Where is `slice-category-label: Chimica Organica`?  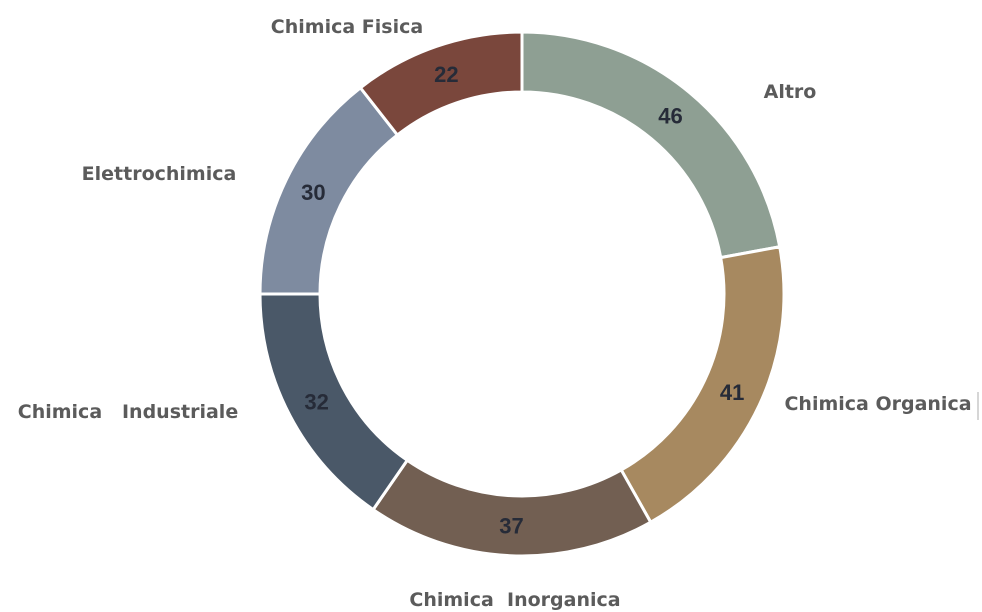 slice-category-label: Chimica Organica is located at coordinates (877, 404).